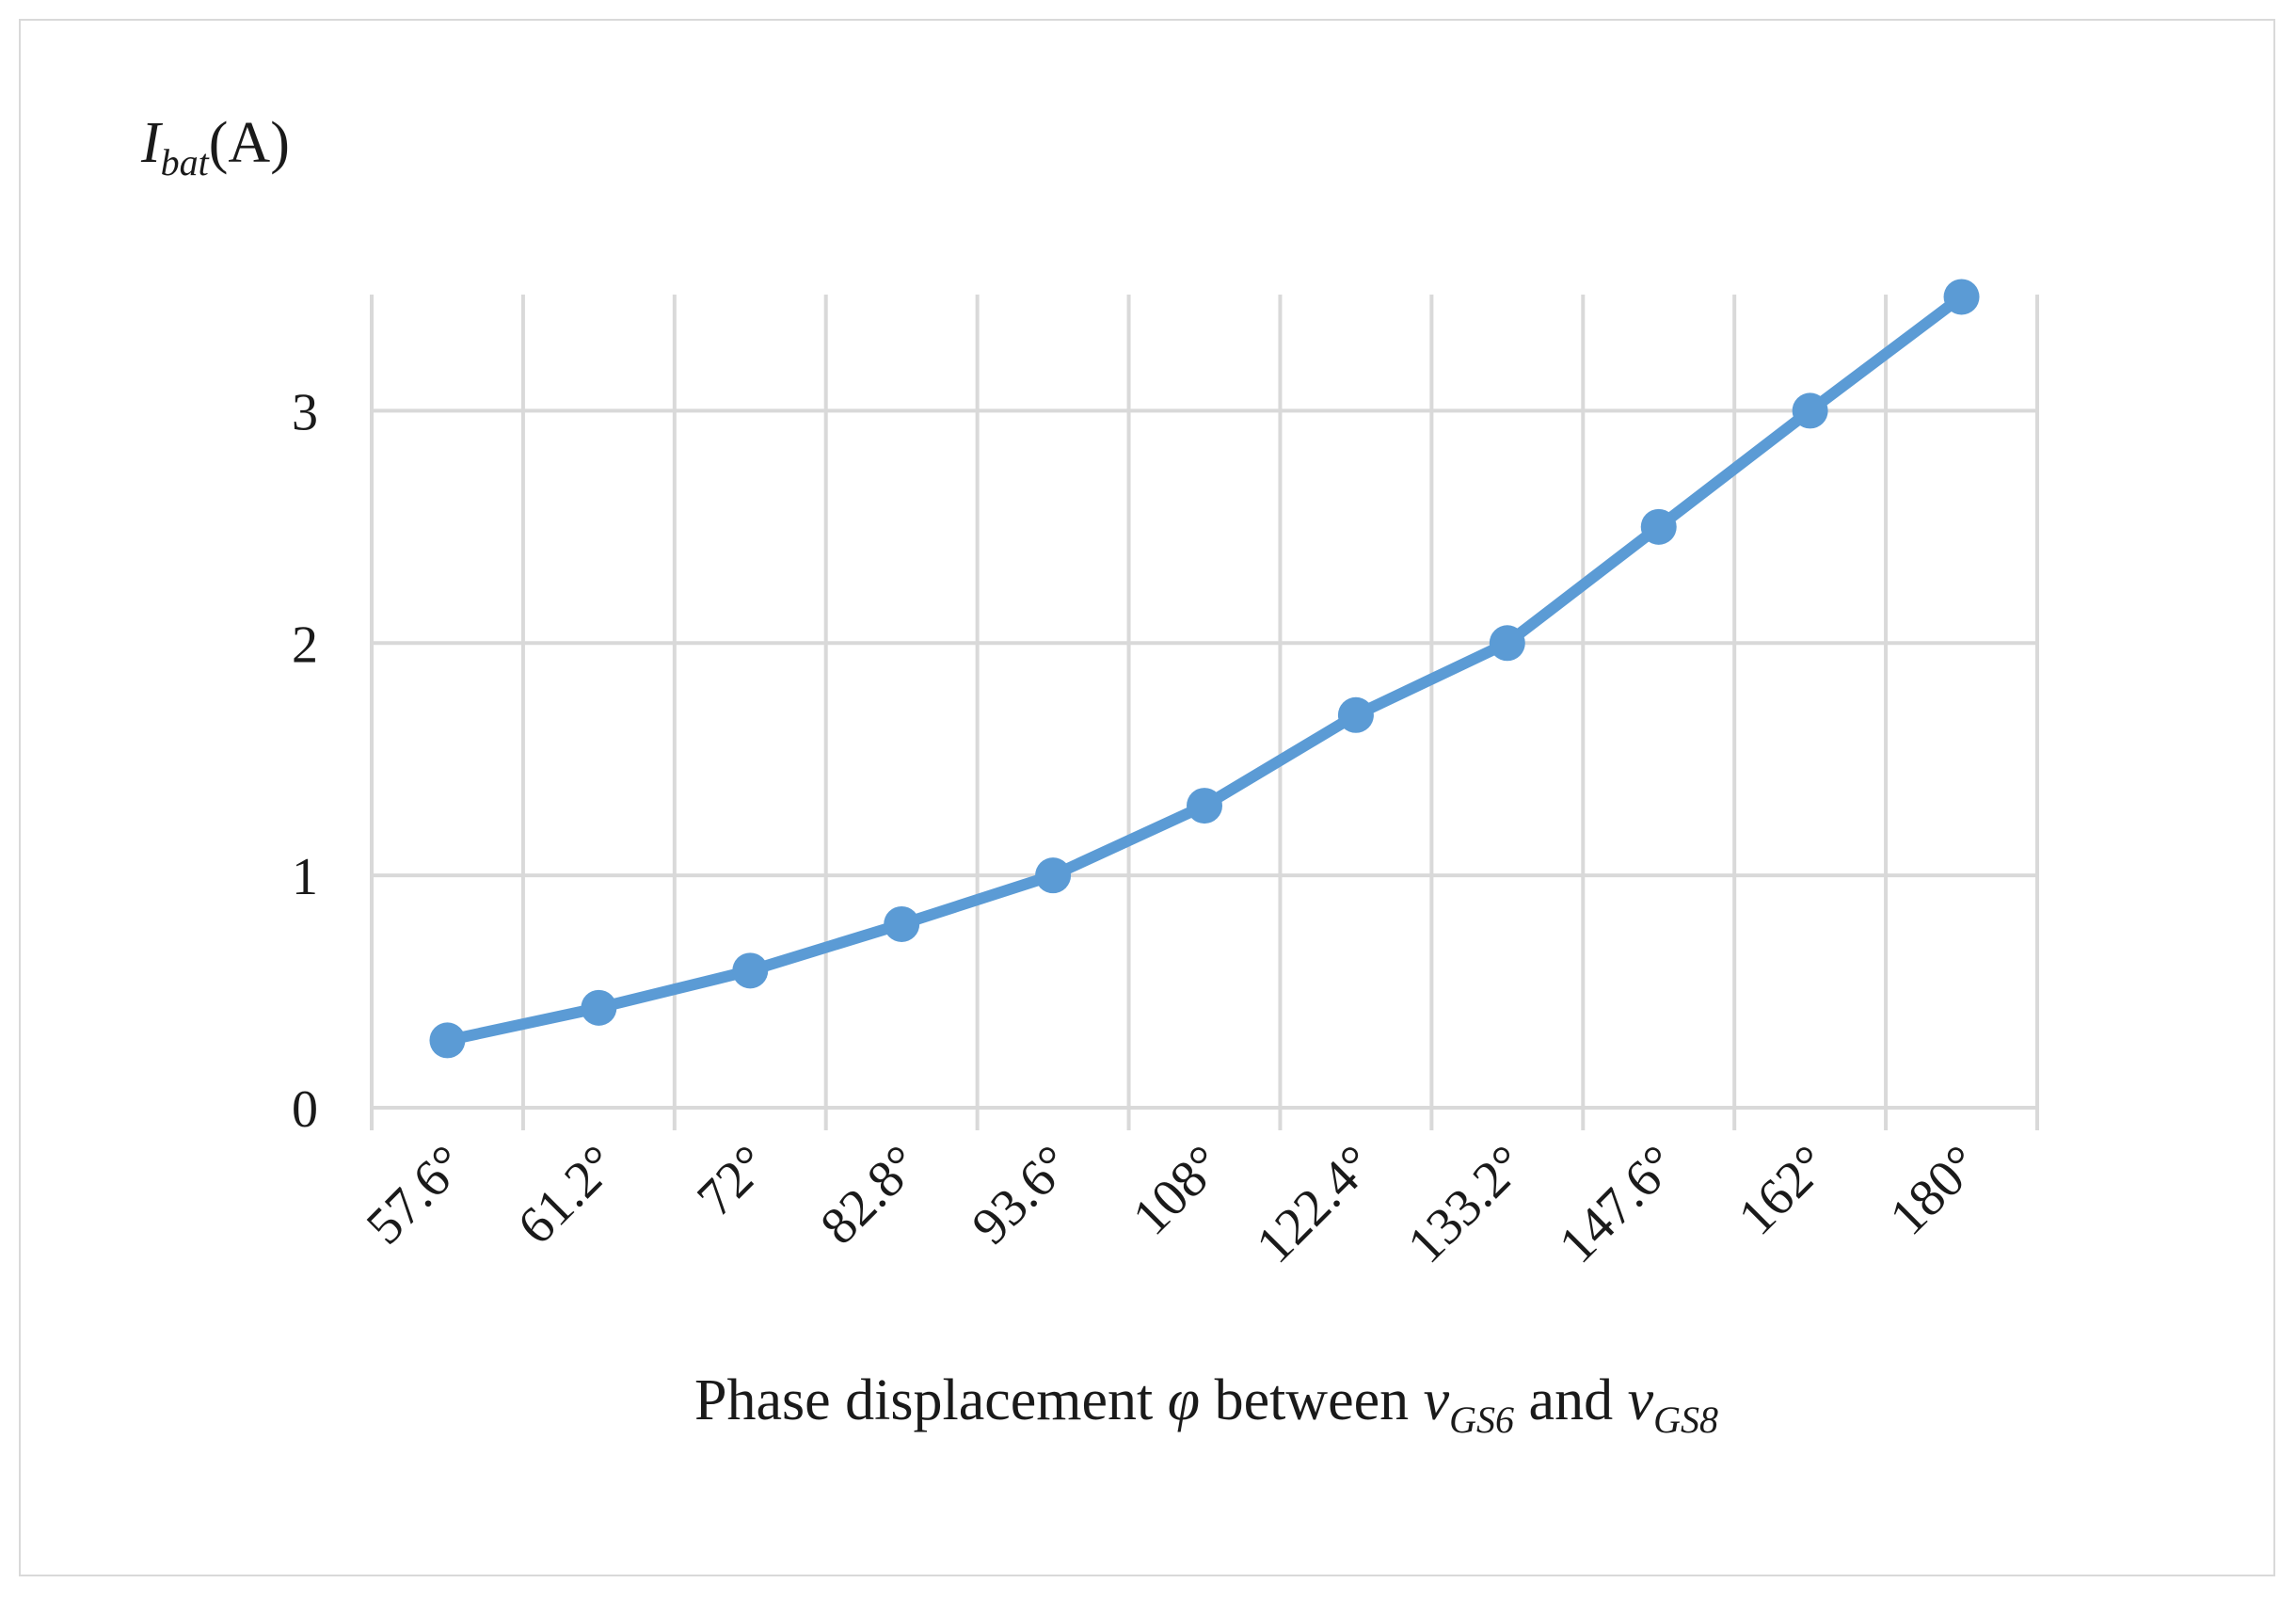  Describe the element at coordinates (1437, 1400) in the screenshot. I see `x-label-var1: v` at that location.